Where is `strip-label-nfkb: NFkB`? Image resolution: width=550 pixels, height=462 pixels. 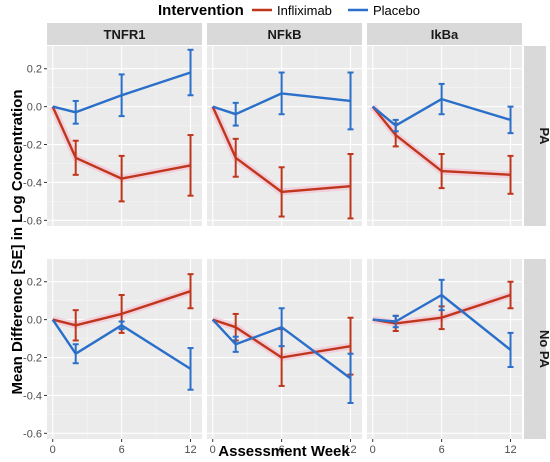
strip-label-nfkb: NFkB is located at coordinates (285, 34).